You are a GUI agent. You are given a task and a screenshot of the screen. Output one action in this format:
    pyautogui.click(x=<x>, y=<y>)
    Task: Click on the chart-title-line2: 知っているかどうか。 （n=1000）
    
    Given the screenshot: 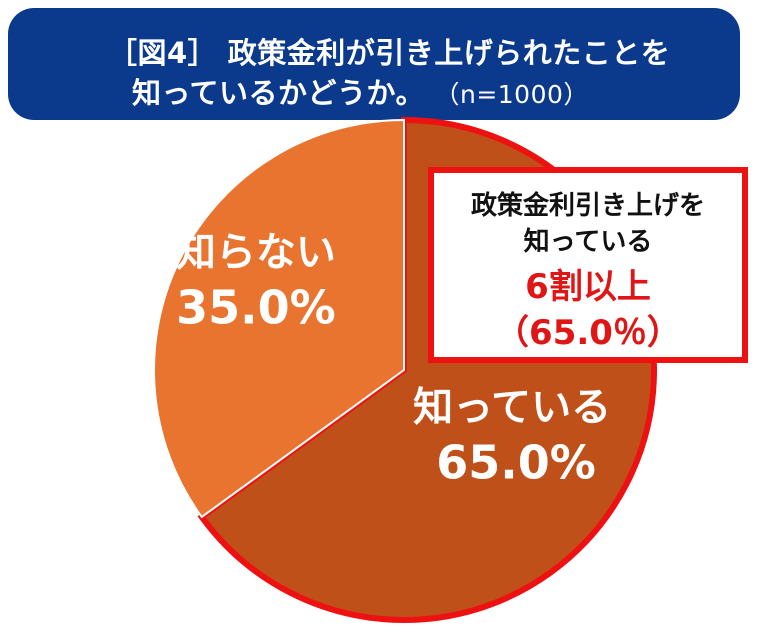 What is the action you would take?
    pyautogui.click(x=360, y=91)
    